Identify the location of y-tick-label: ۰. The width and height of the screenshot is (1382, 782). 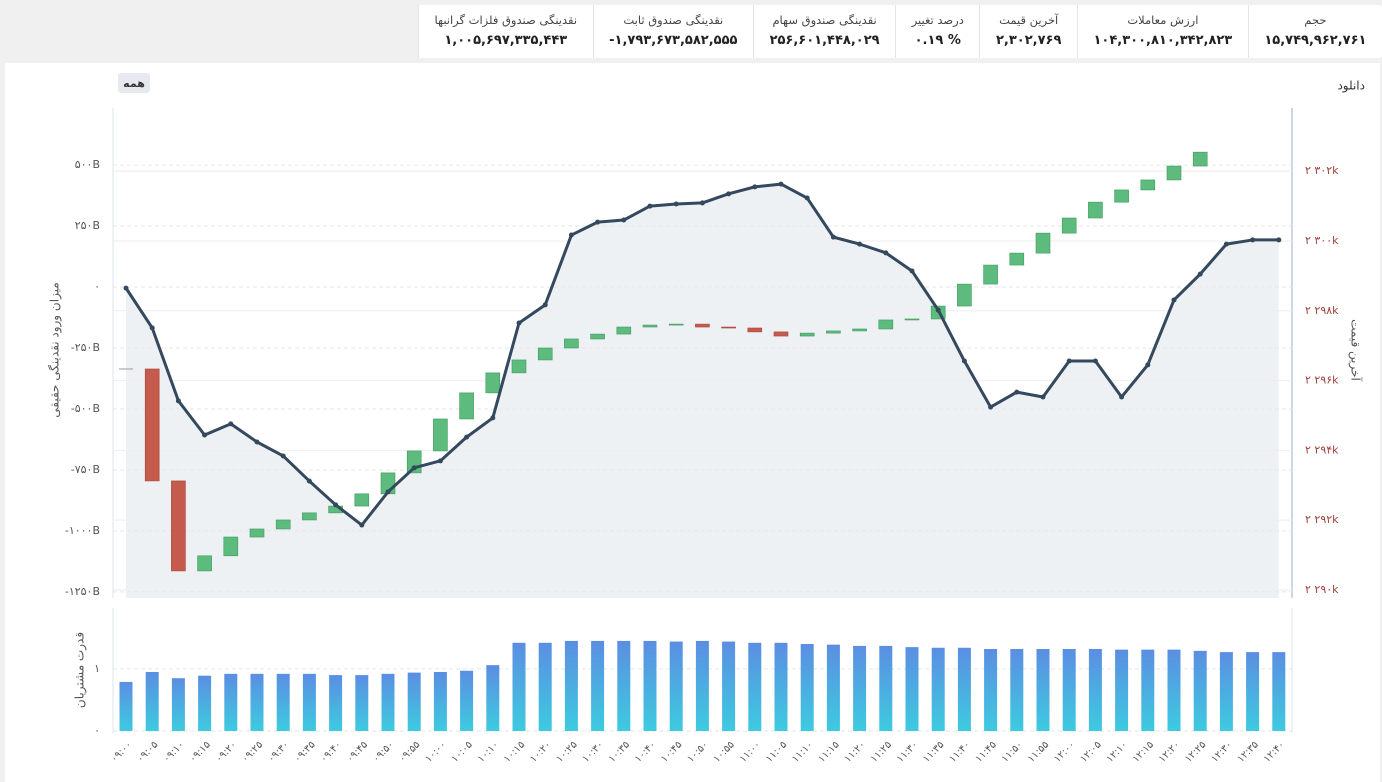
(97, 286).